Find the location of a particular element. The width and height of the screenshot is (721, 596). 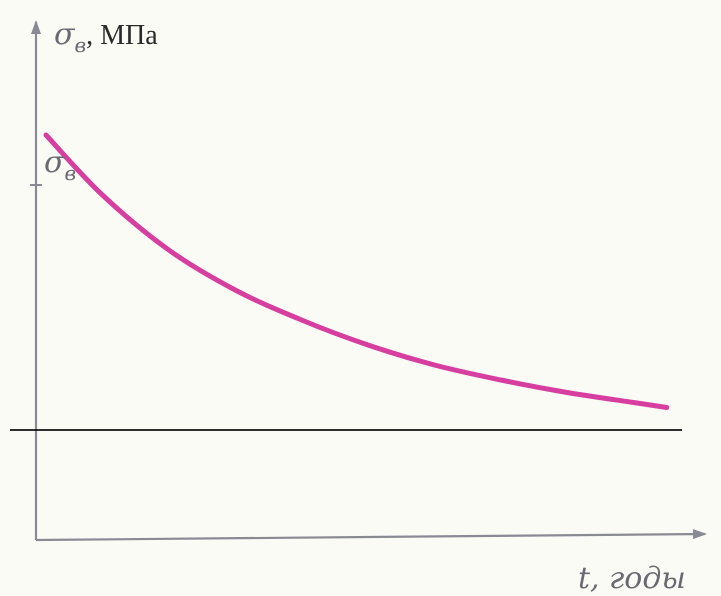

start-value-label-subscript: в is located at coordinates (70, 173).